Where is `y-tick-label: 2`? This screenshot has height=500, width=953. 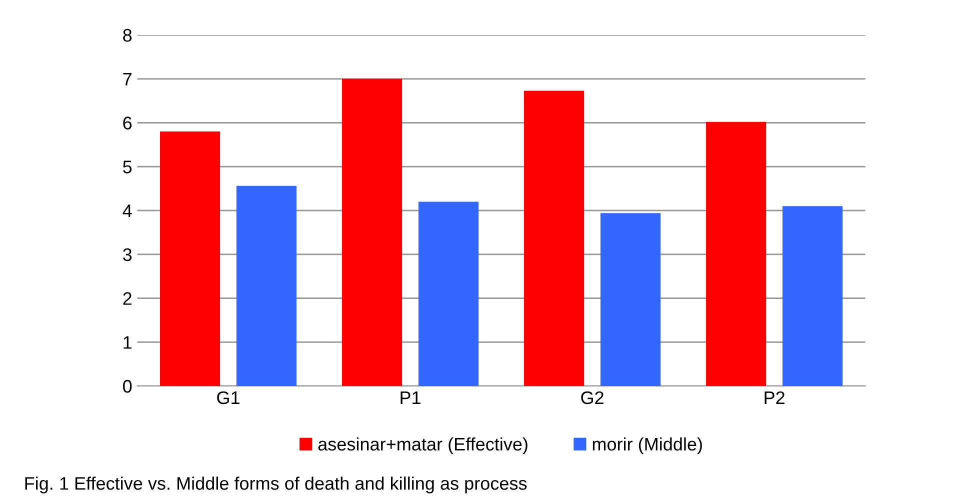
y-tick-label: 2 is located at coordinates (127, 298).